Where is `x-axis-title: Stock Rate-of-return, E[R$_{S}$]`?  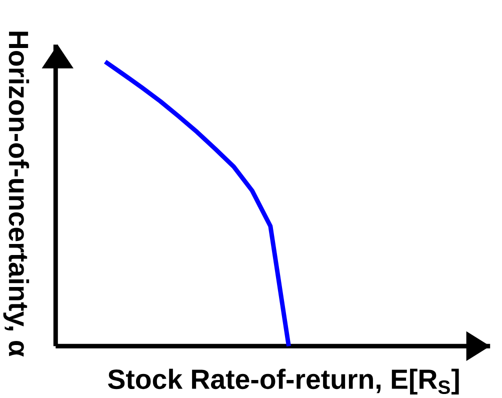
x-axis-title: Stock Rate-of-return, E[R$_{S}$] is located at coordinates (283, 381).